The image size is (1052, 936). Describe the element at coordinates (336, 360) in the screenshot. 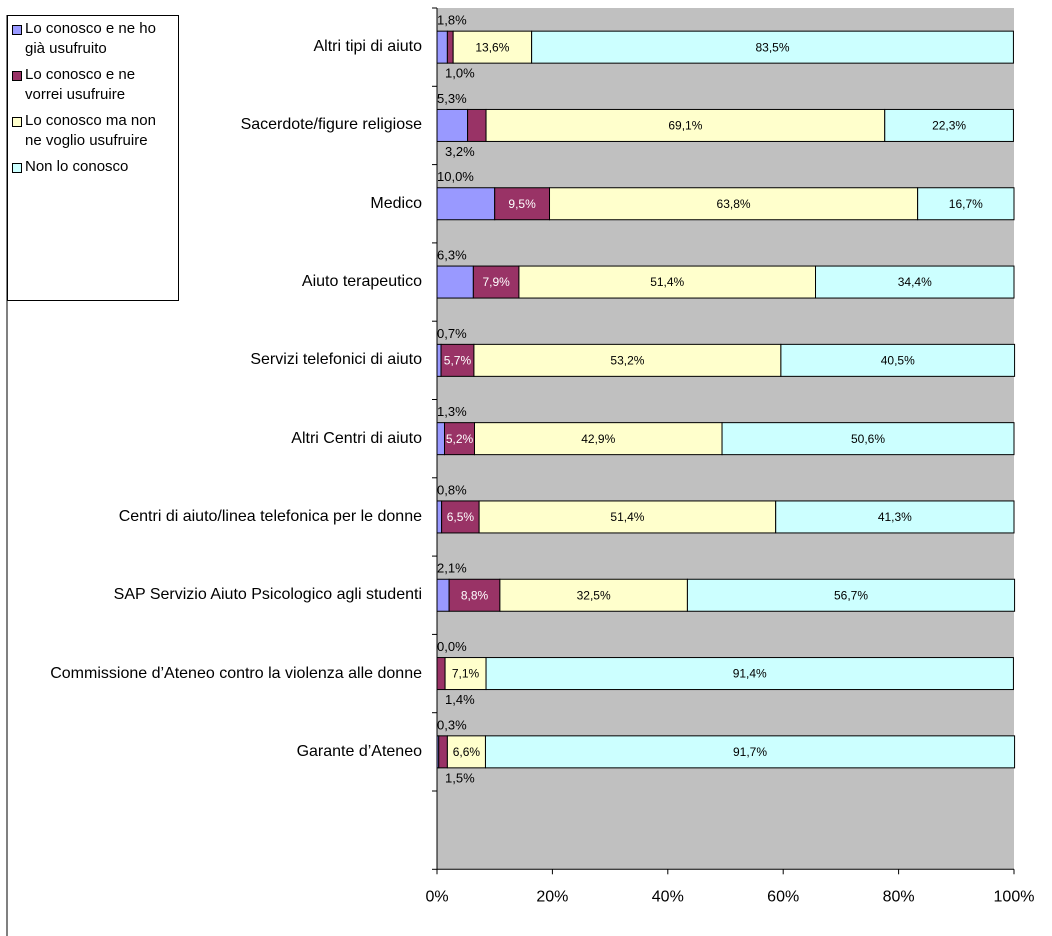

I see `category-label: Servizi telefonici di aiuto` at that location.